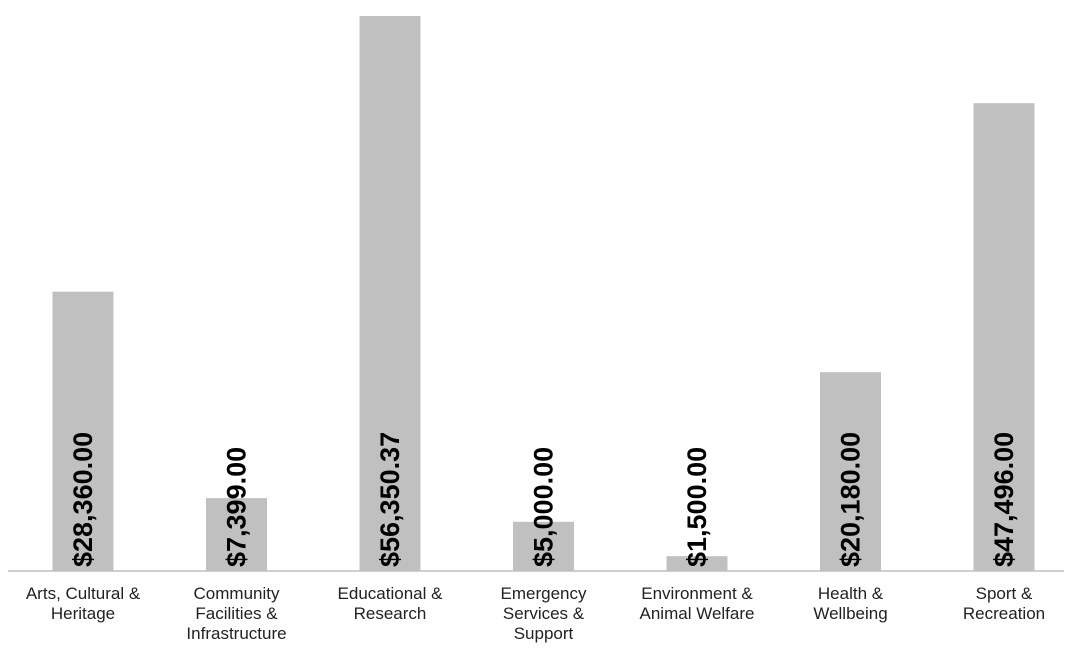  I want to click on data-label-2: $56,350.37, so click(390, 499).